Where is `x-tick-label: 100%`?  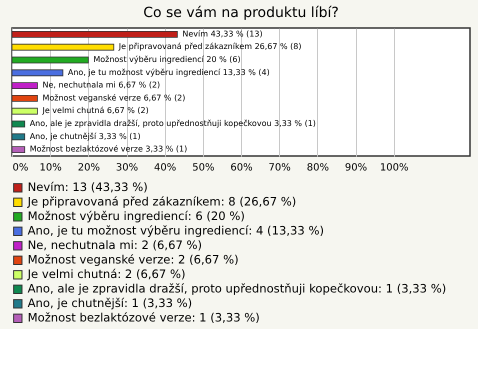
x-tick-label: 100% is located at coordinates (394, 168).